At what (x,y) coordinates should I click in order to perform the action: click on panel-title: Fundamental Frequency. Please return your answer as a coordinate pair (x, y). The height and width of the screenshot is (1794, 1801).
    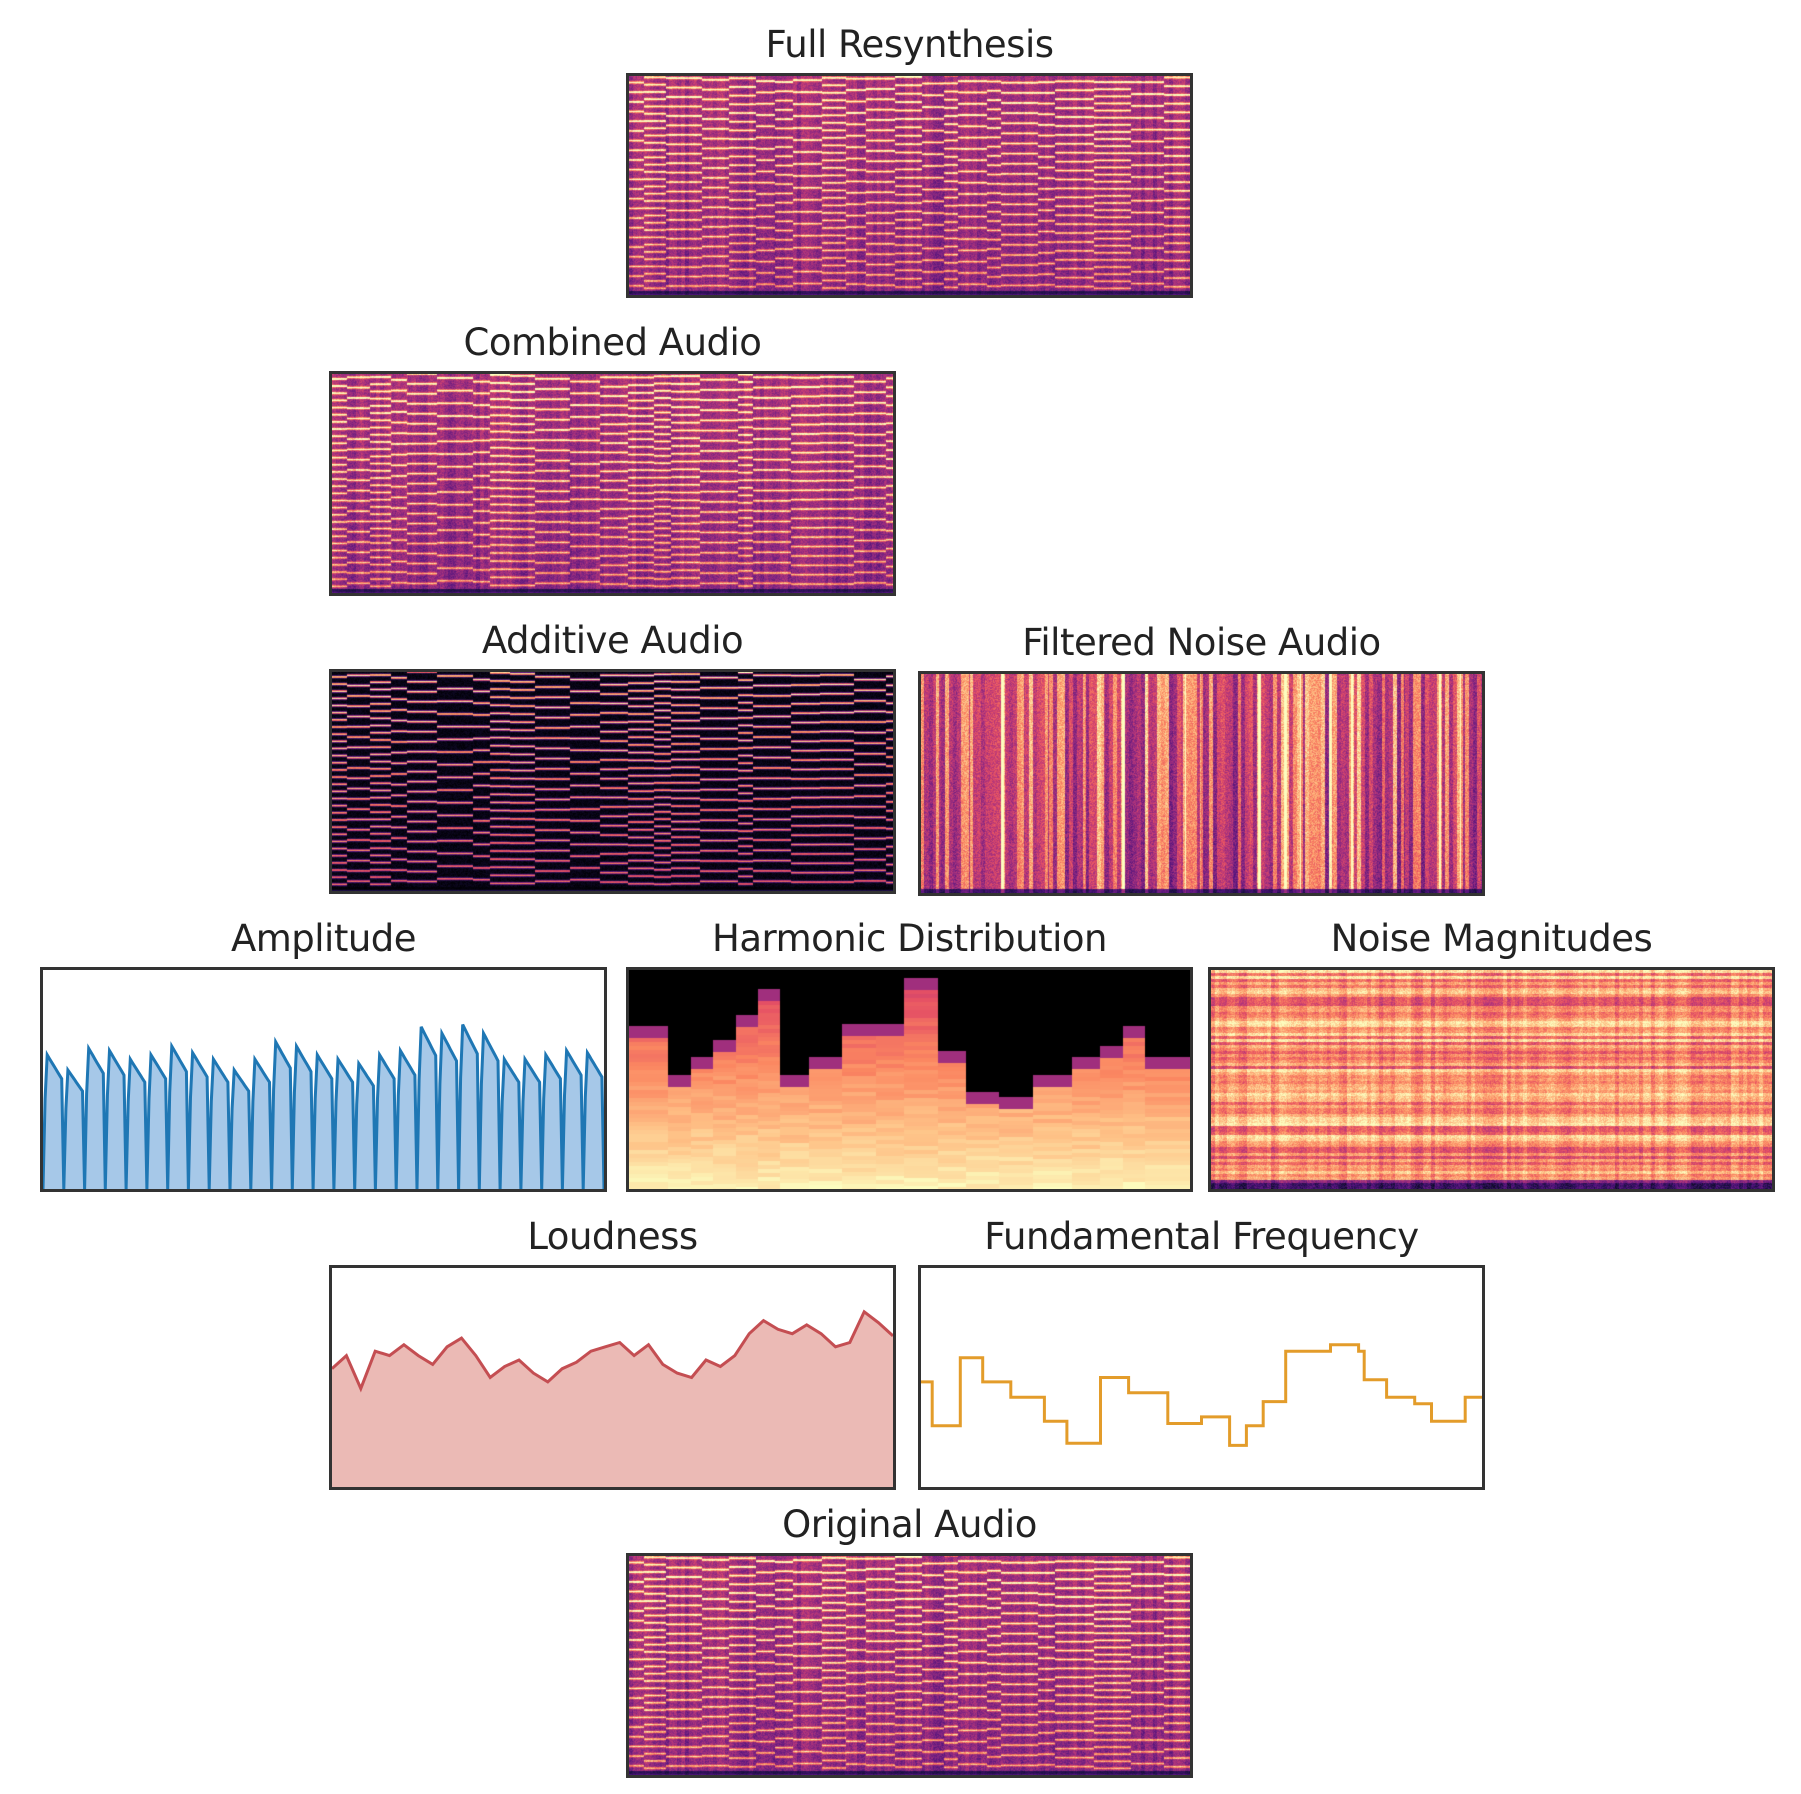
    Looking at the image, I should click on (1201, 1236).